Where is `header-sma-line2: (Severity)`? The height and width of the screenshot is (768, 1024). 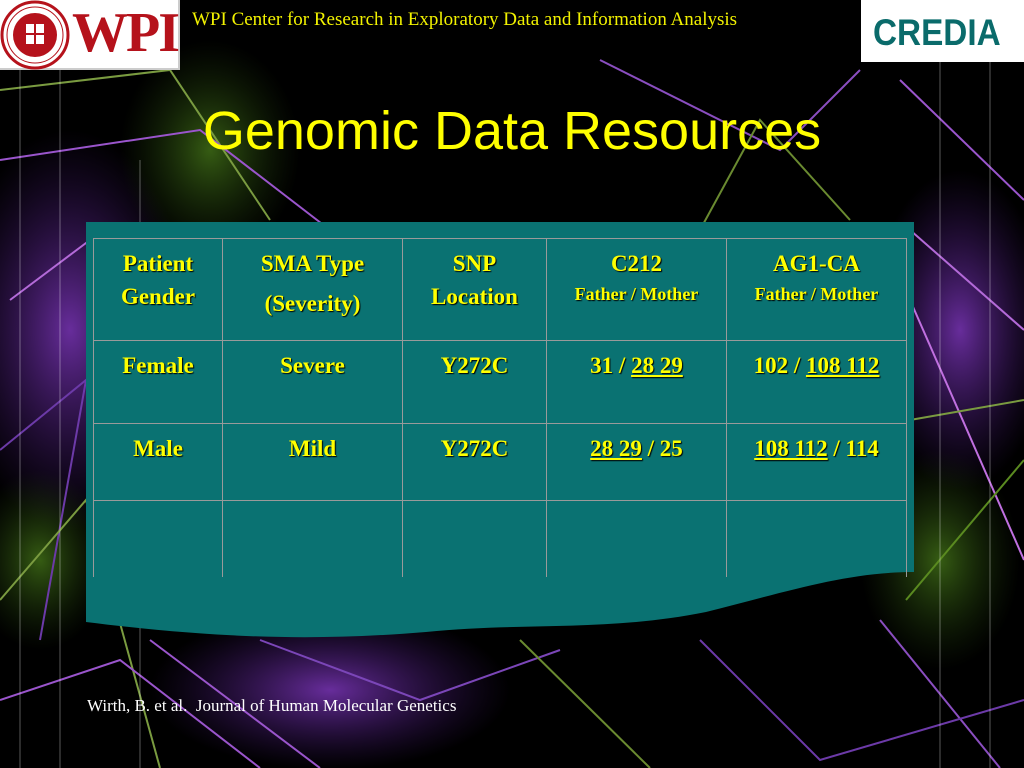
header-sma-line2: (Severity) is located at coordinates (312, 303).